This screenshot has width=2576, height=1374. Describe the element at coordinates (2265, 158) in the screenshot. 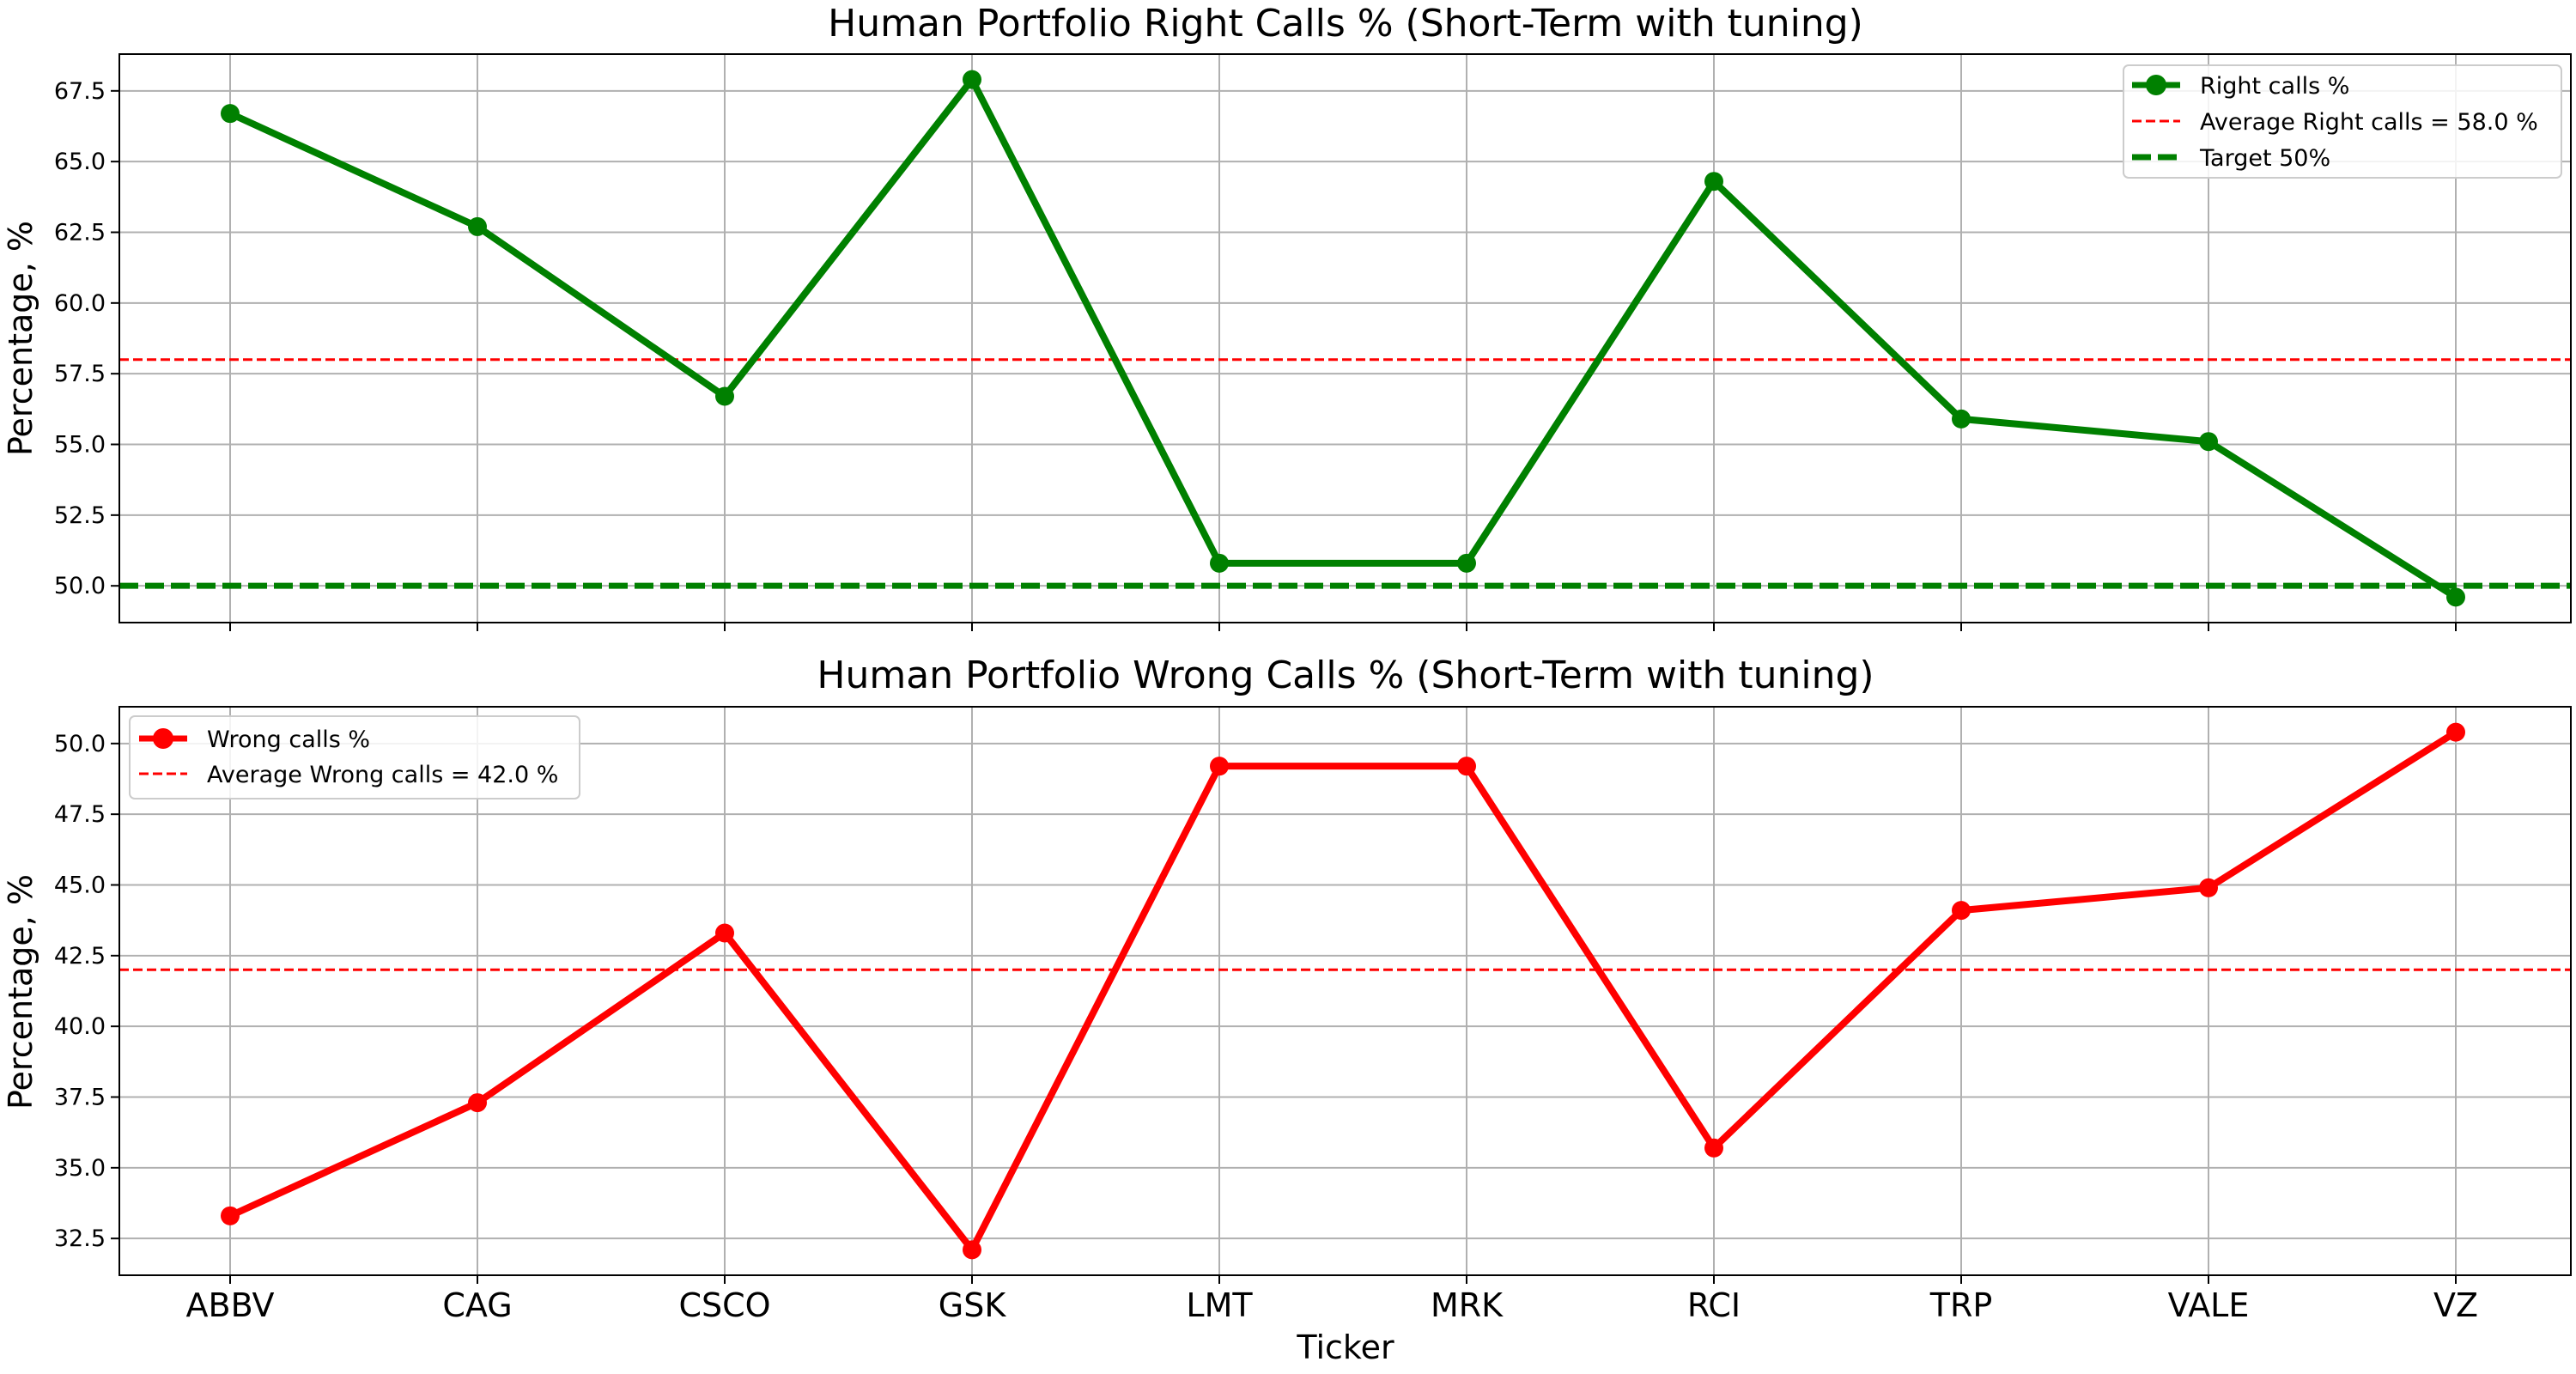

I see `legend-target-label: Target 50%` at that location.